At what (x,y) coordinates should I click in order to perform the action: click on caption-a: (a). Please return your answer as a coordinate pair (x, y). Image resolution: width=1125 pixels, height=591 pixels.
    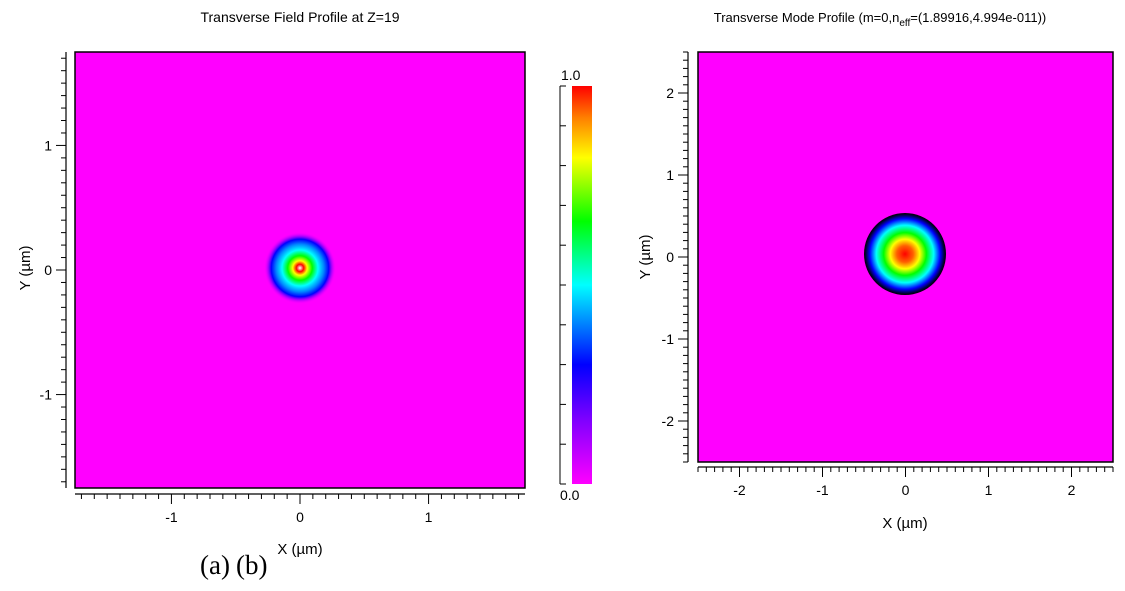
    Looking at the image, I should click on (215, 565).